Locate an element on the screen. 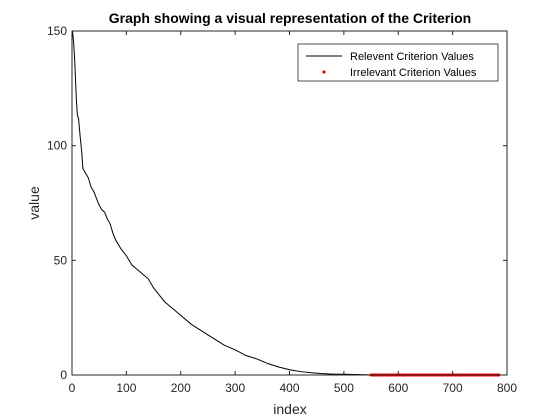  legend-label-irrelevant: Irrelevant Criterion Values is located at coordinates (413, 73).